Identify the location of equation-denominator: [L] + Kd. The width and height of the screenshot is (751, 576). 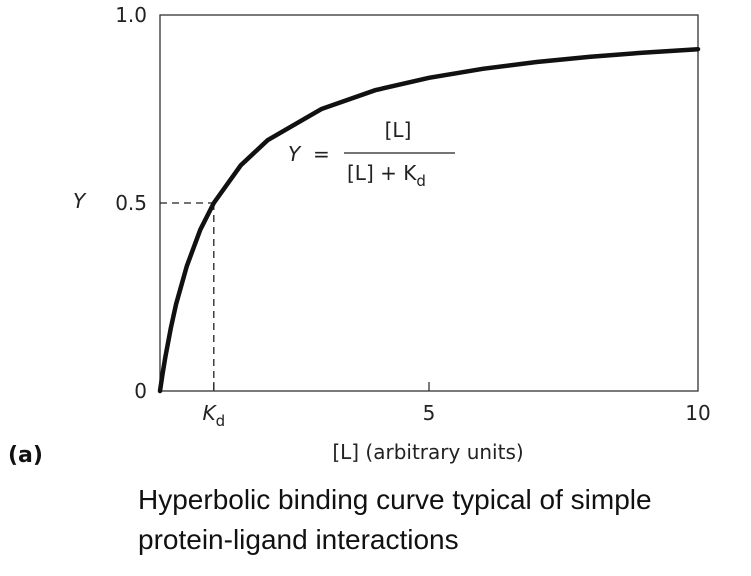
(386, 175).